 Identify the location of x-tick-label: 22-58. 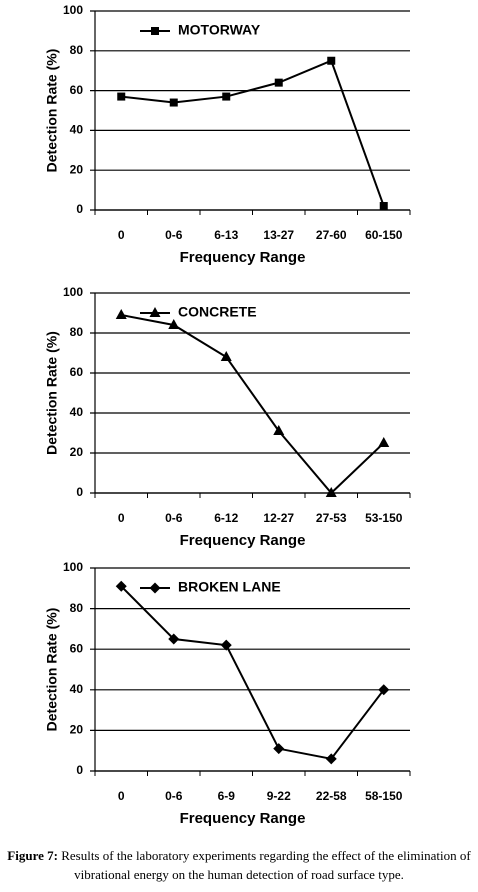
(331, 796).